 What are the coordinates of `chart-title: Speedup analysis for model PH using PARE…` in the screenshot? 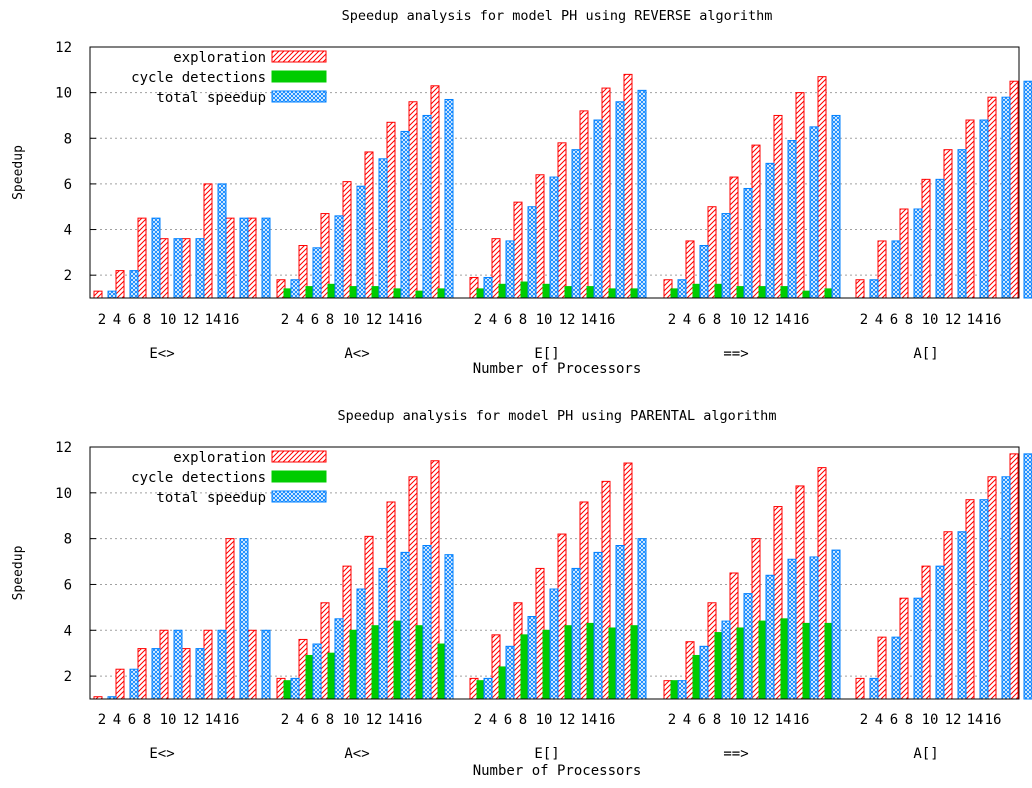 It's located at (557, 416).